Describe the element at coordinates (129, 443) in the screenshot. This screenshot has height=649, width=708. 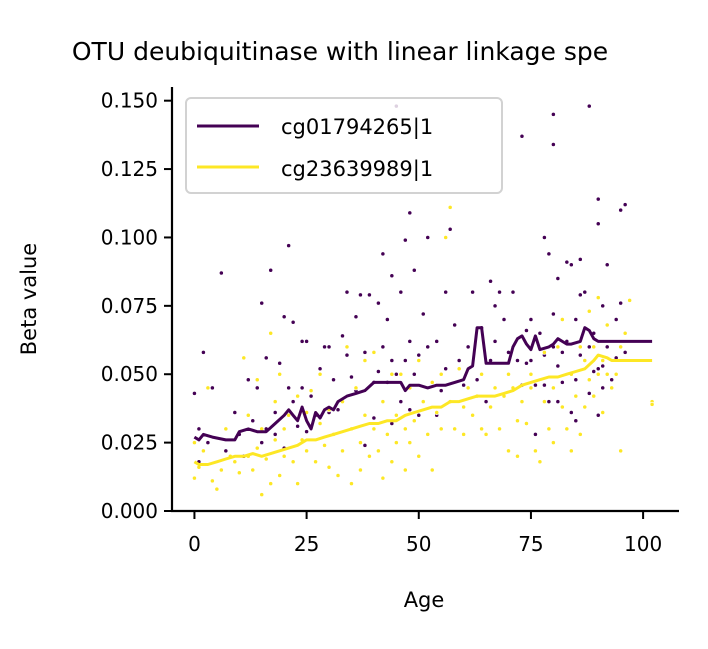
I see `y-tick-label: 0.025` at that location.